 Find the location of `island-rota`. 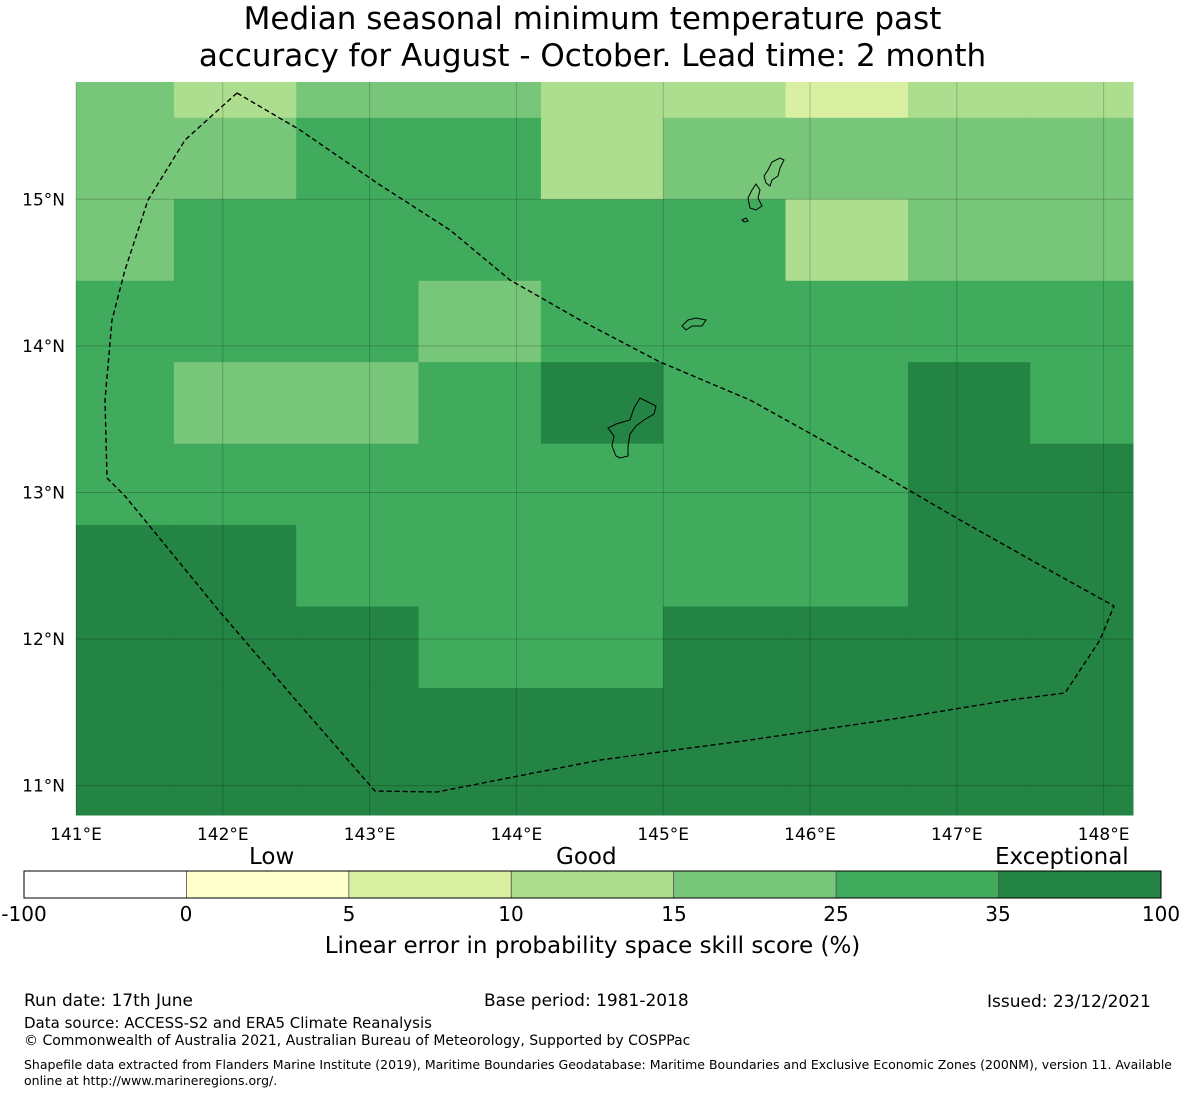

island-rota is located at coordinates (694, 324).